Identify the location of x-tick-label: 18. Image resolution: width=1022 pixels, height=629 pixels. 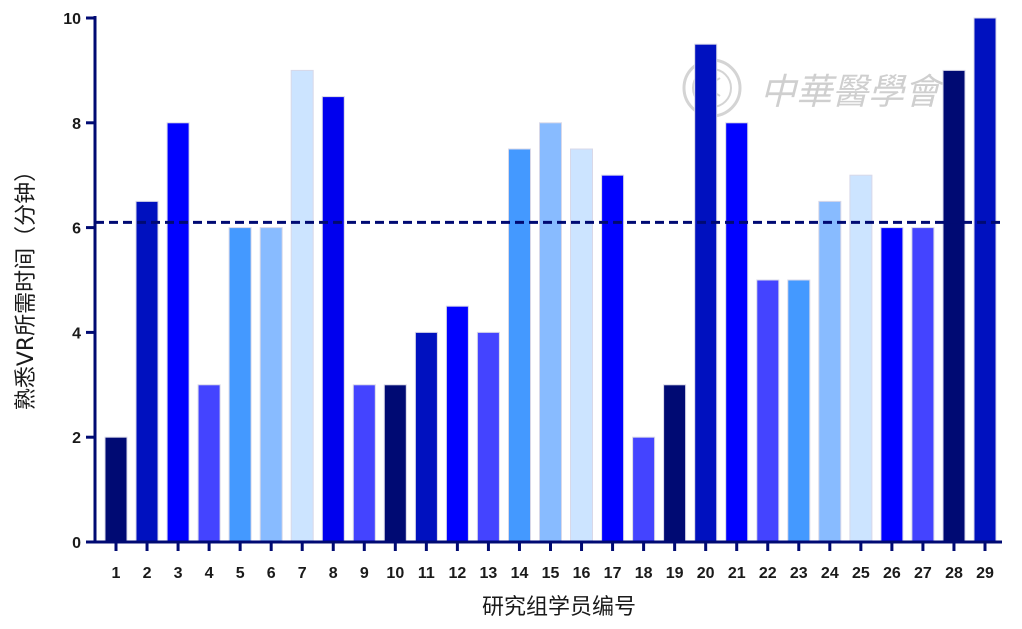
(644, 573).